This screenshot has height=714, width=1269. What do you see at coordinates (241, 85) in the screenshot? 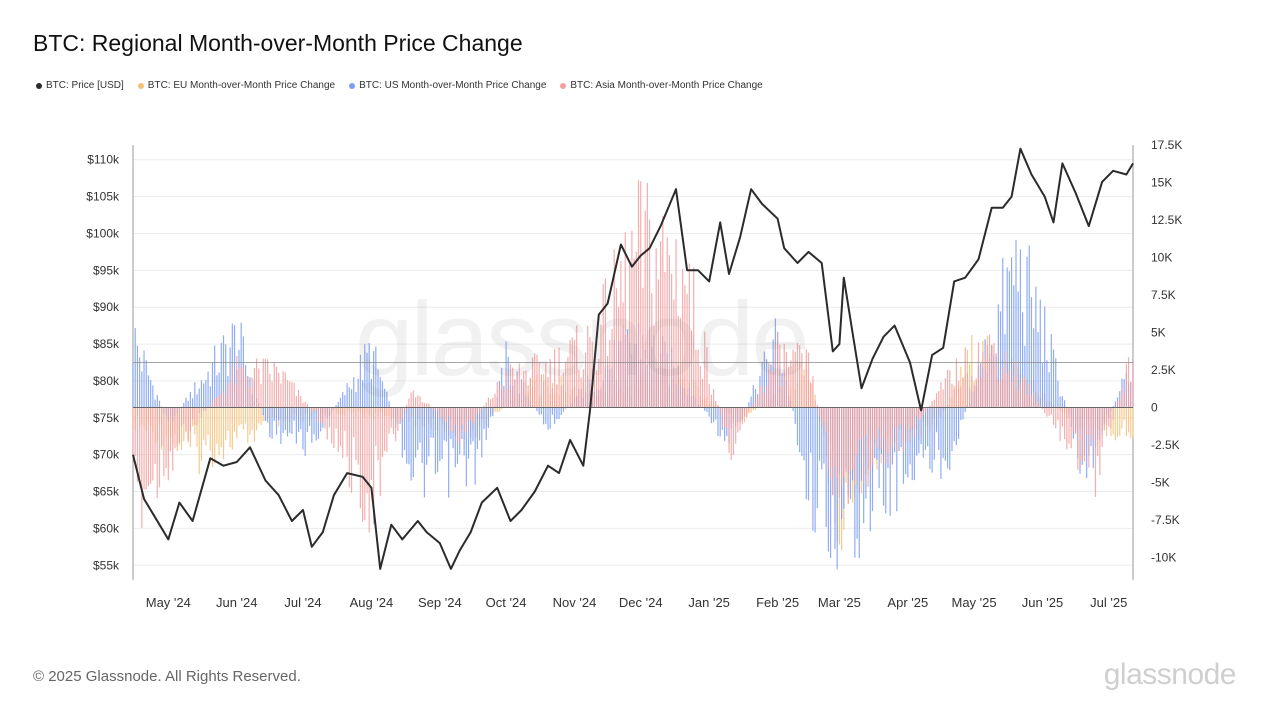
I see `legend-label-eu: BTC: EU Month-over-Month Price Change` at bounding box center [241, 85].